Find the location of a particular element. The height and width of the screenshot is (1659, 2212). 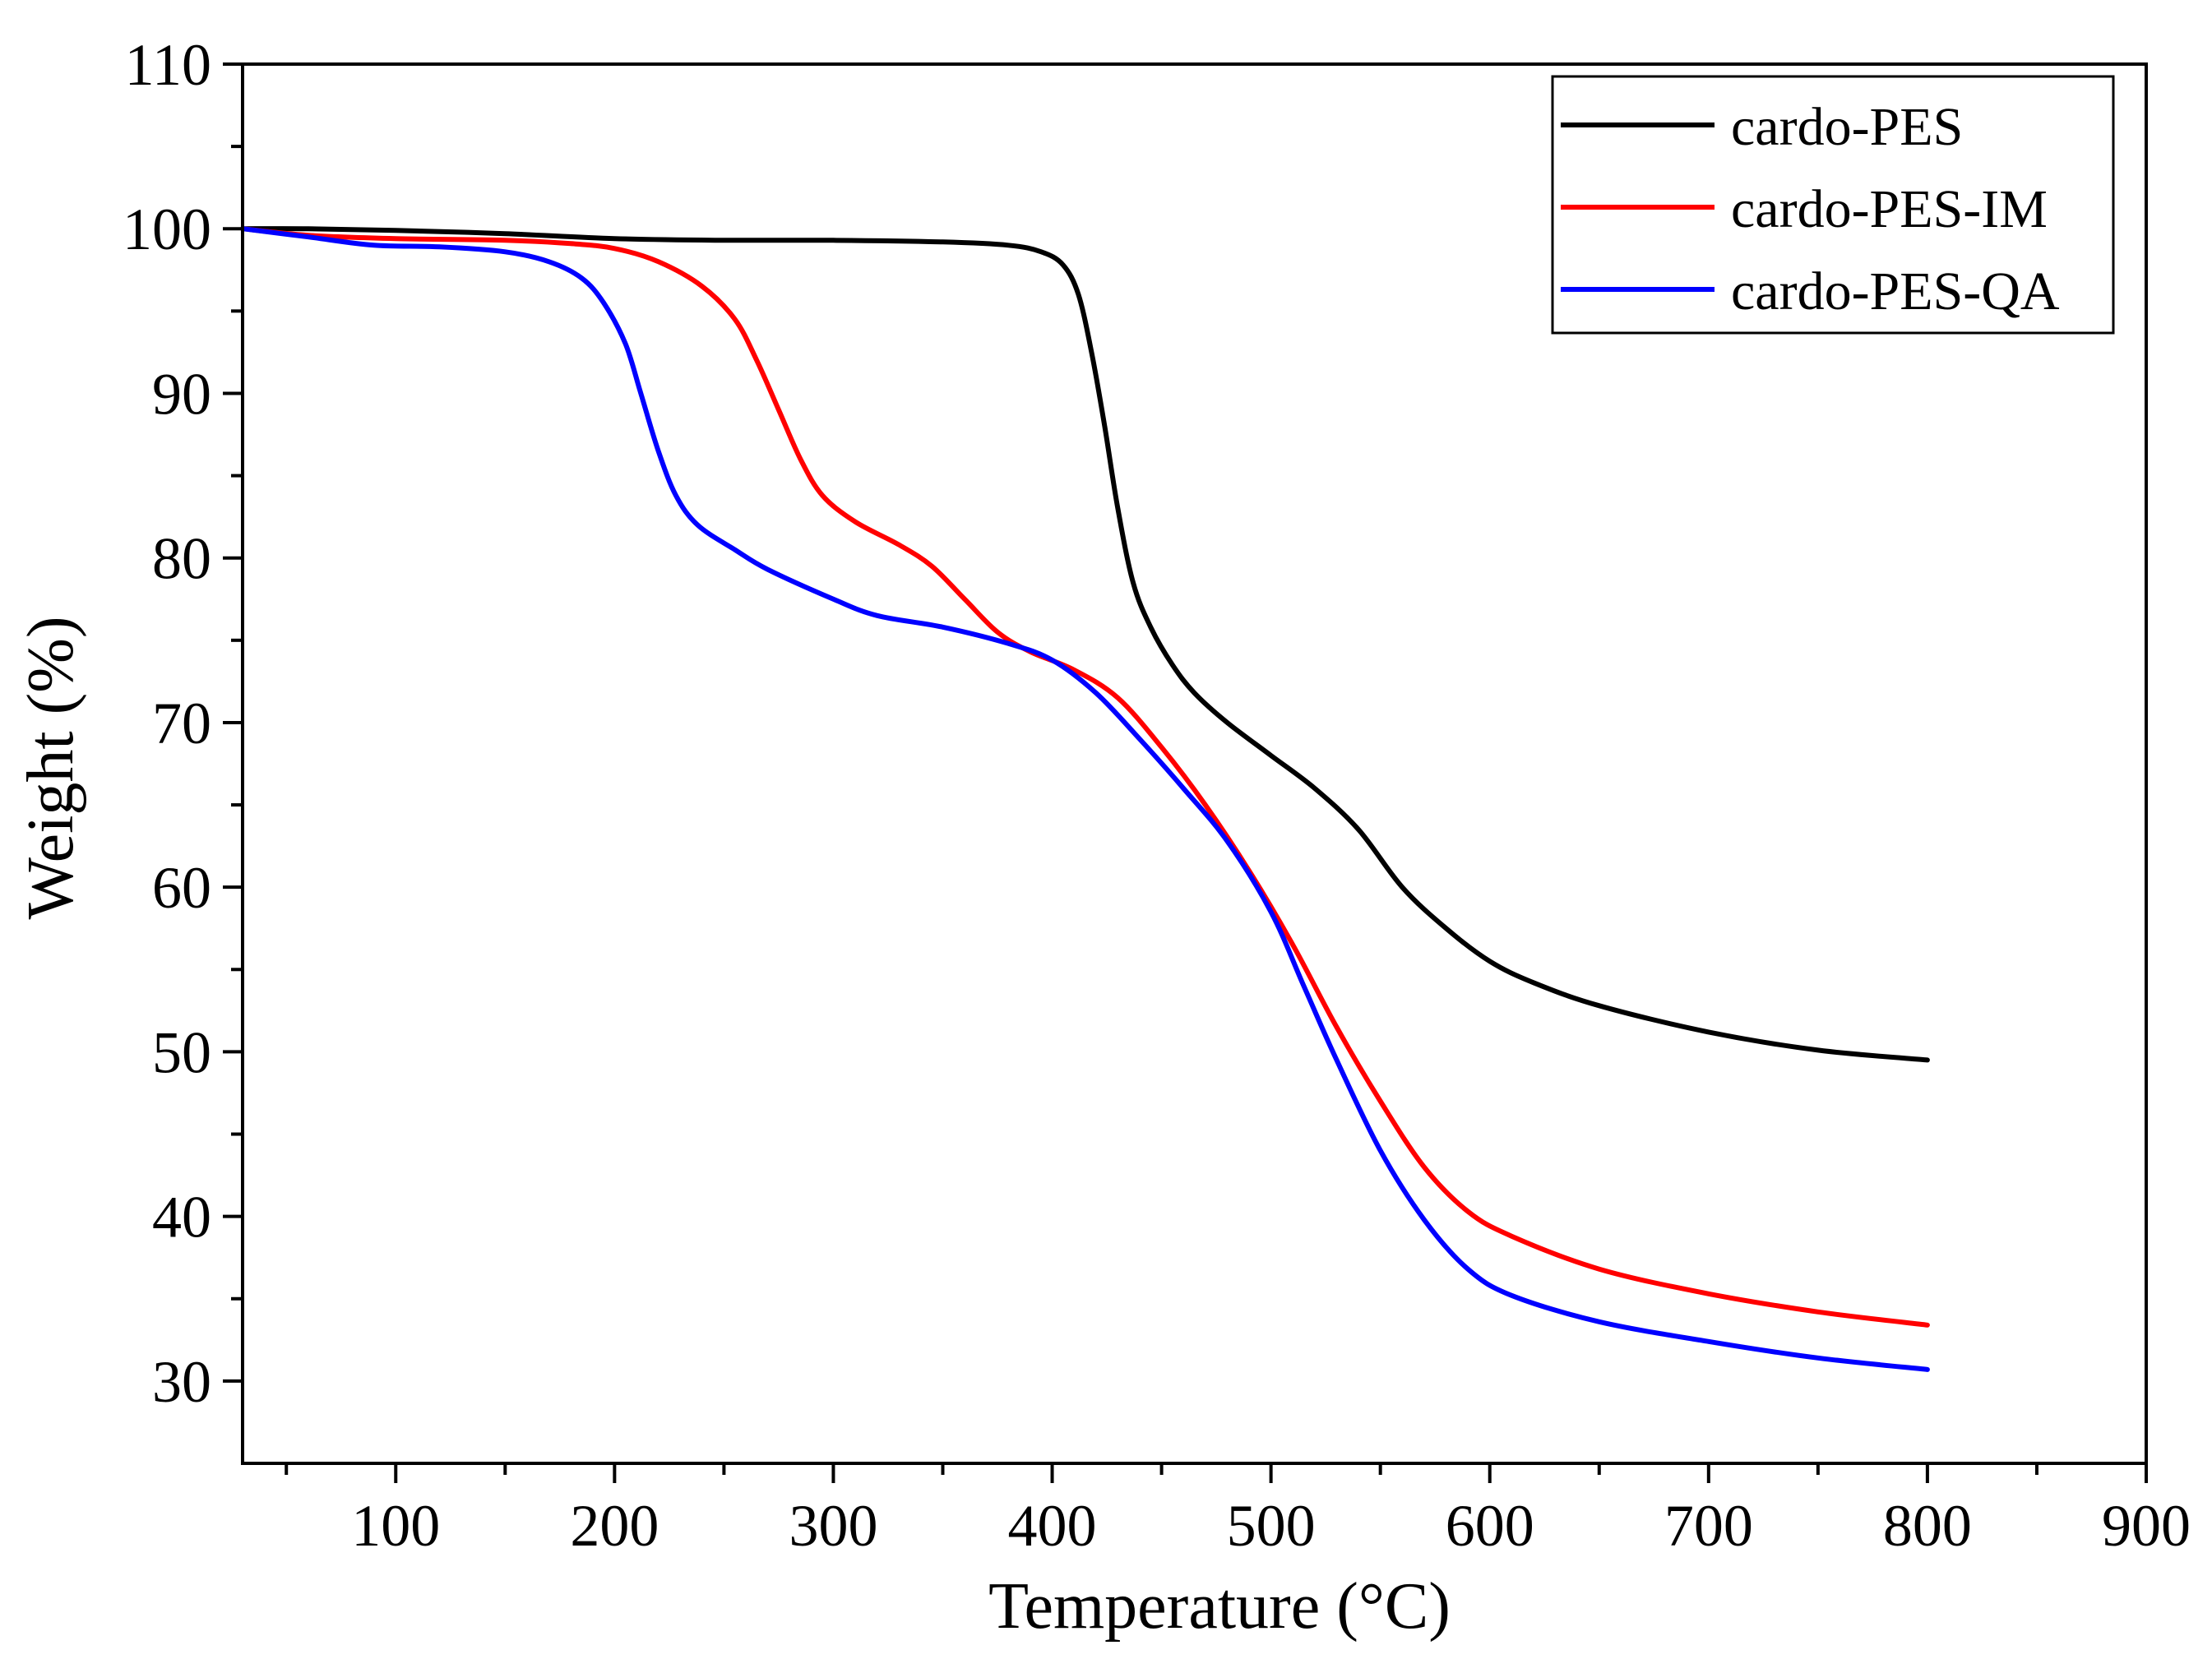

y-tick-label: 70 is located at coordinates (181, 723).